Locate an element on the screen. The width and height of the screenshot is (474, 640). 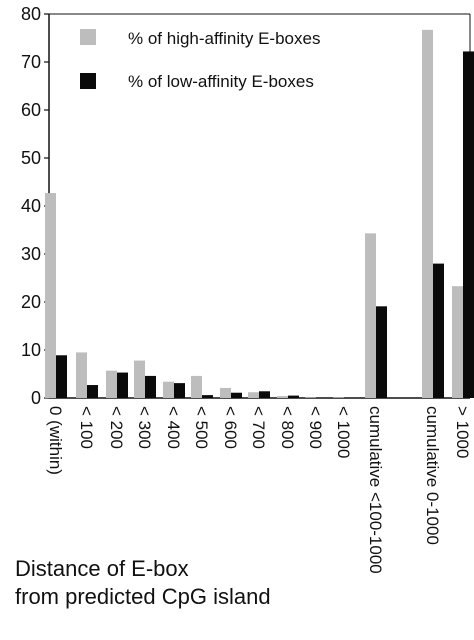
legend-swatch-high-affinity is located at coordinates (88, 37).